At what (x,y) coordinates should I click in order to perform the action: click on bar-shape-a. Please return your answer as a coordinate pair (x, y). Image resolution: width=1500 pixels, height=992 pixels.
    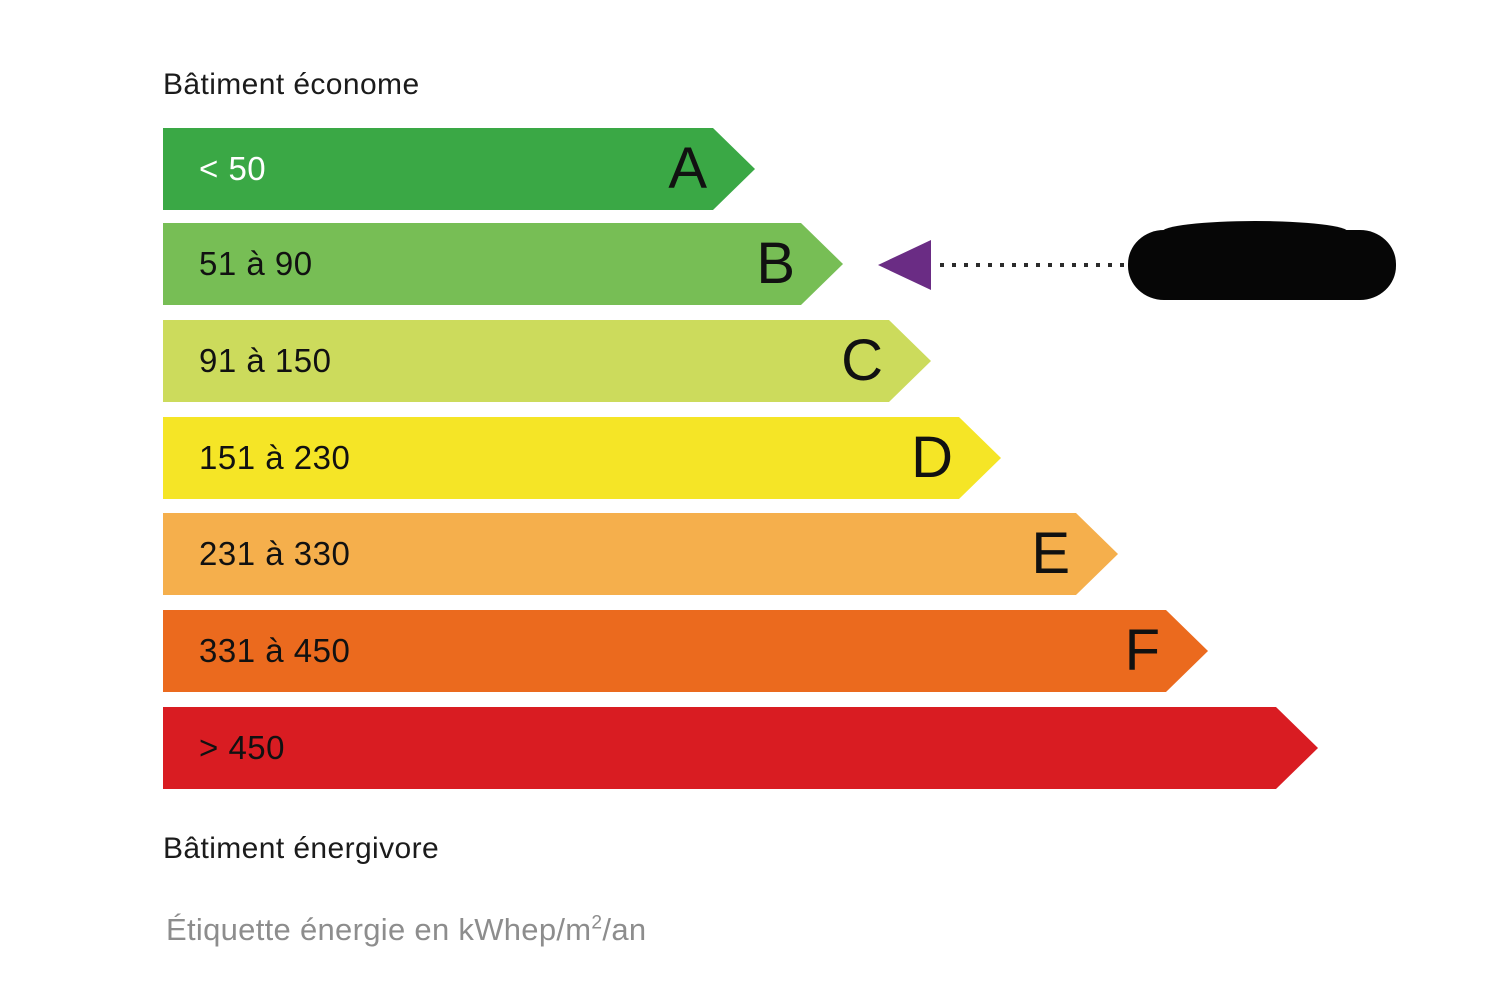
    Looking at the image, I should click on (459, 169).